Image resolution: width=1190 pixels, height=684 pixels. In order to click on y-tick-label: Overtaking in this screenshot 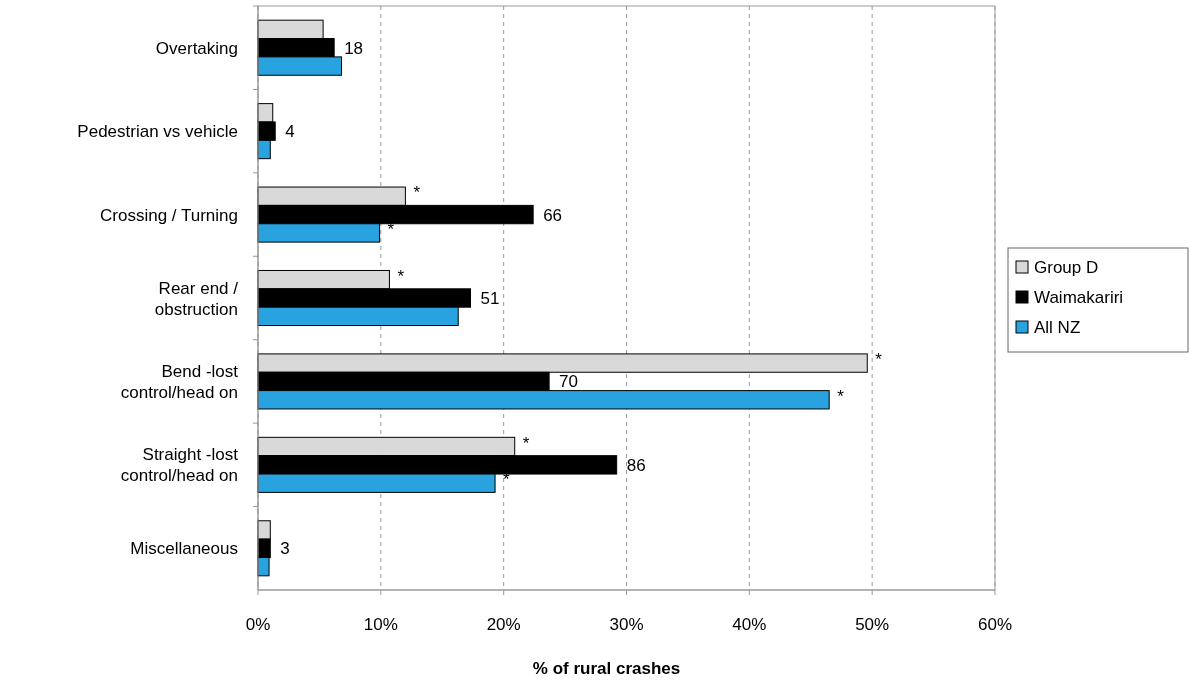, I will do `click(196, 48)`.